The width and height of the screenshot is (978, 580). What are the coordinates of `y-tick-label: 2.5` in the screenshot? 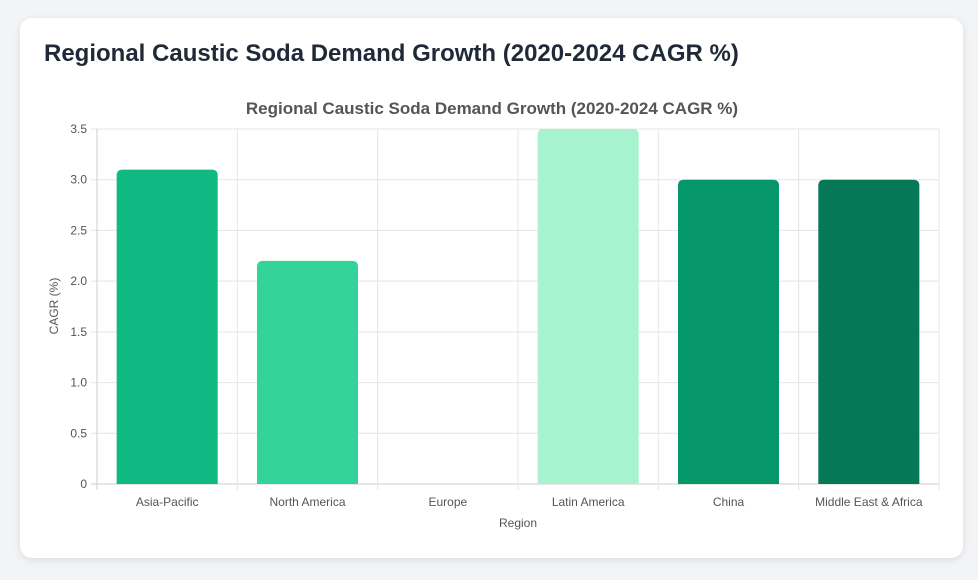 It's located at (78, 230).